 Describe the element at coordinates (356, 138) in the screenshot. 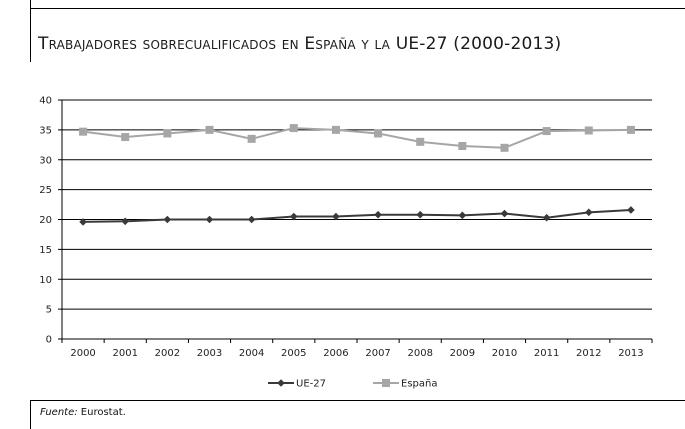

I see `series-1-line` at that location.